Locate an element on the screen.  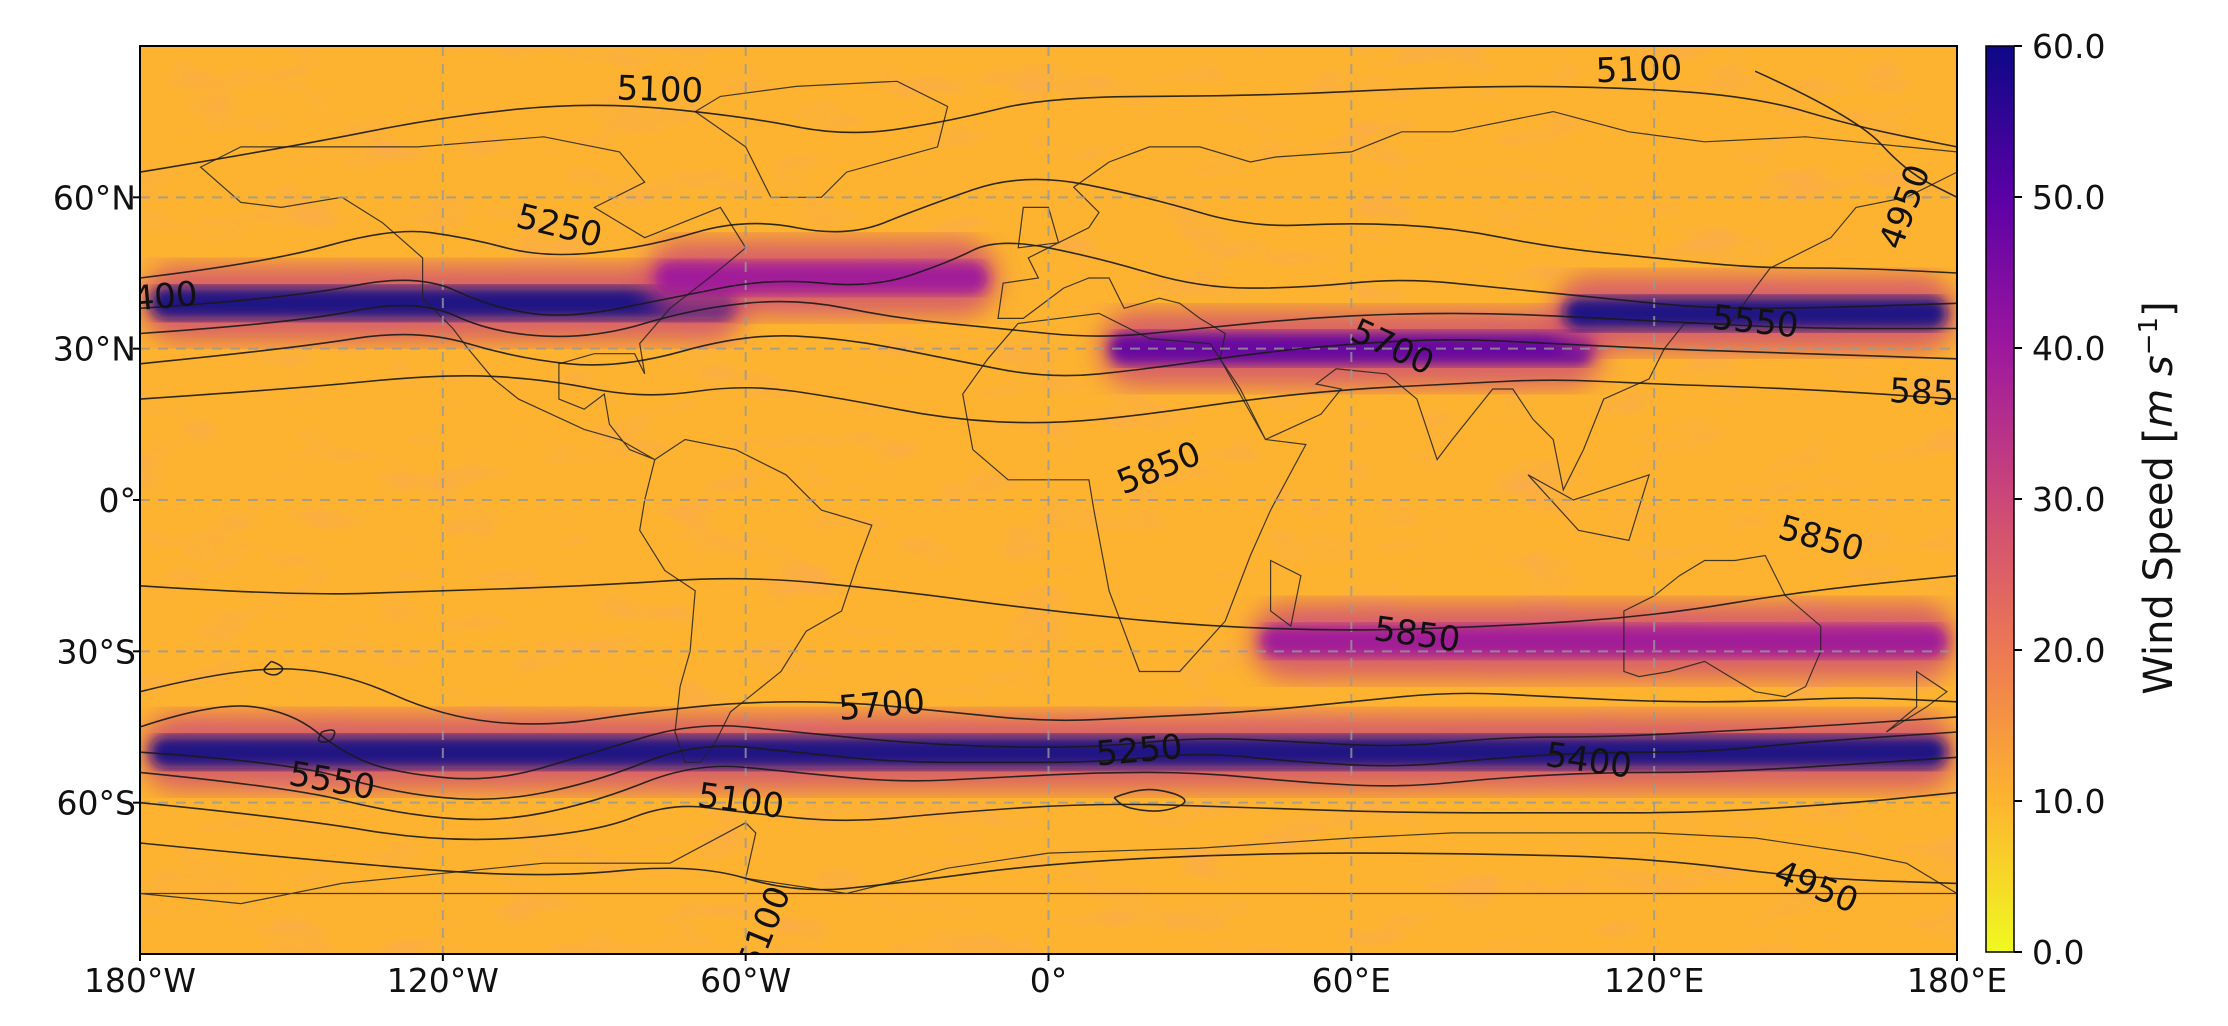
y-tick-label: 30°N is located at coordinates (94, 349).